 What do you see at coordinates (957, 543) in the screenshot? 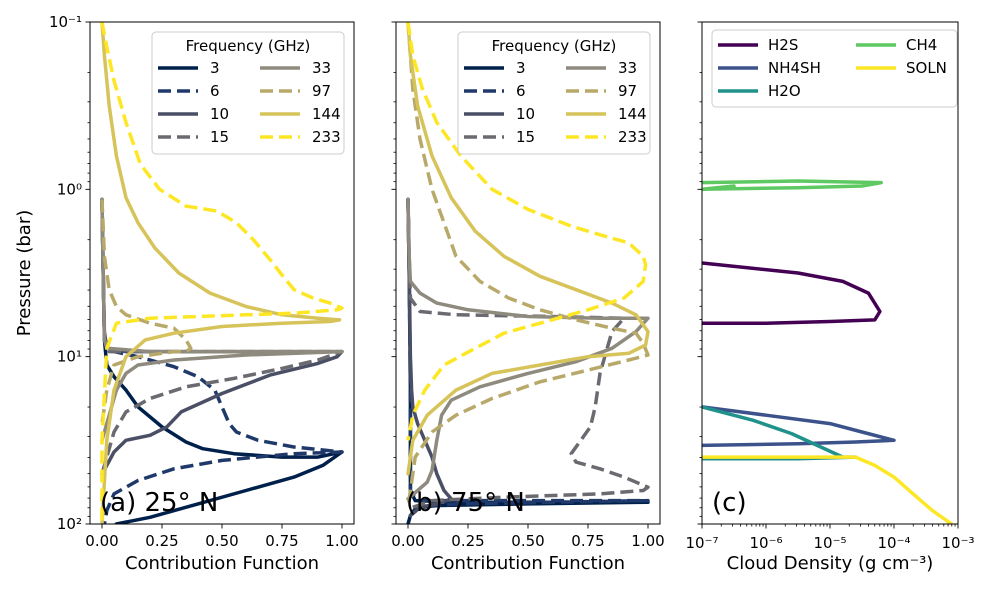
I see `x-tick-label: 10⁻³` at bounding box center [957, 543].